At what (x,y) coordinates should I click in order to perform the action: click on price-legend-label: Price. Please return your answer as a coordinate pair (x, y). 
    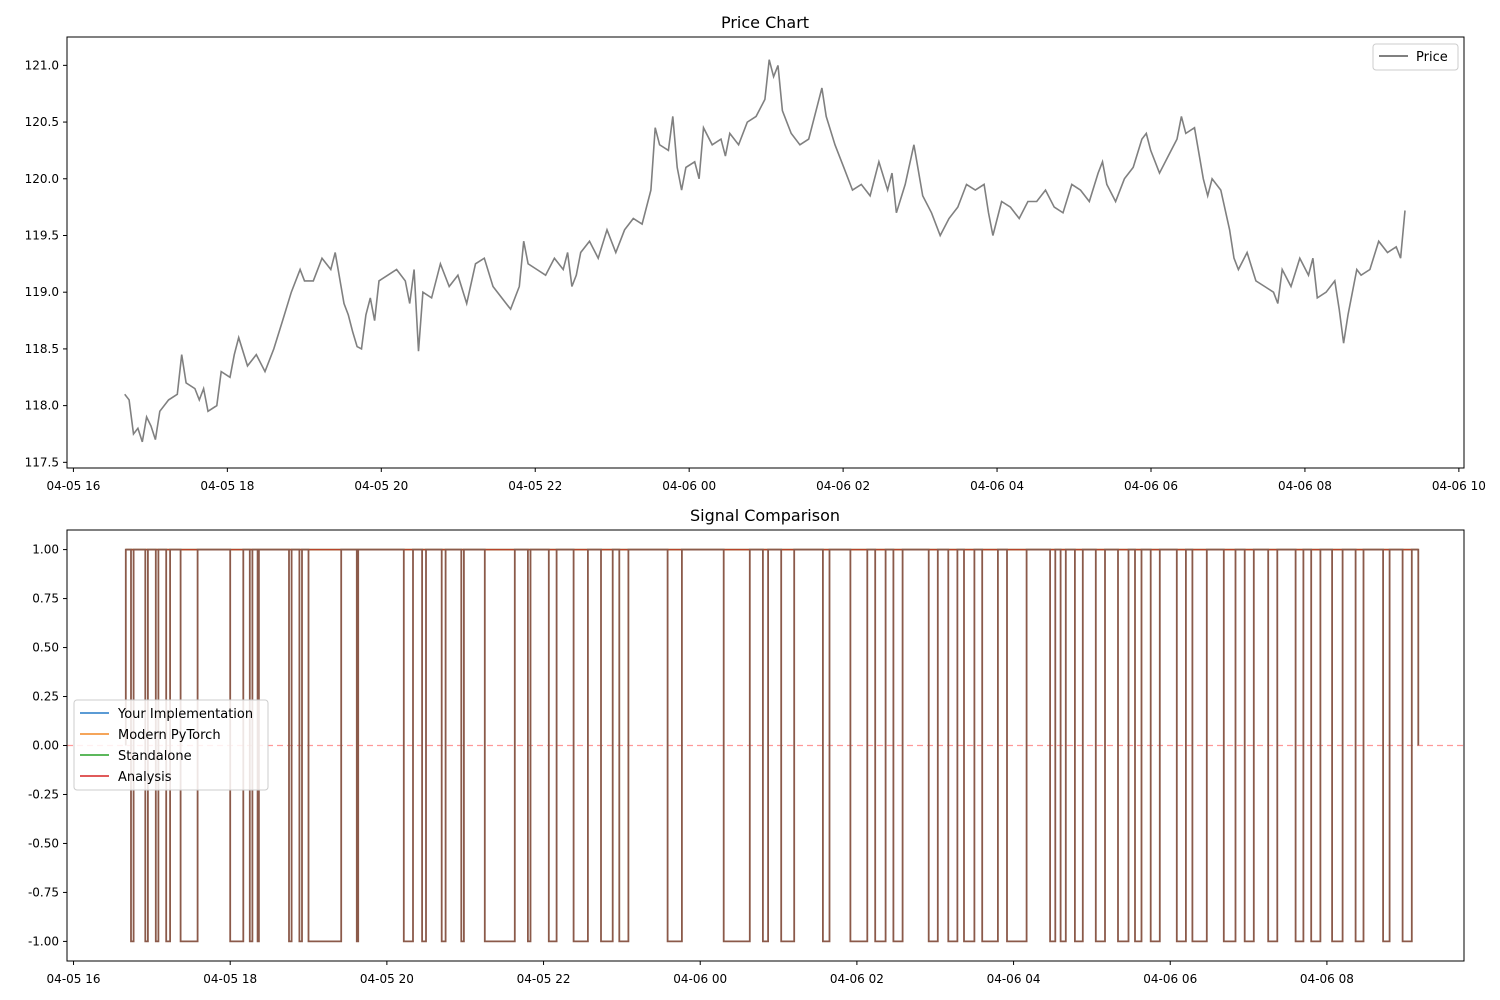
    Looking at the image, I should click on (1432, 57).